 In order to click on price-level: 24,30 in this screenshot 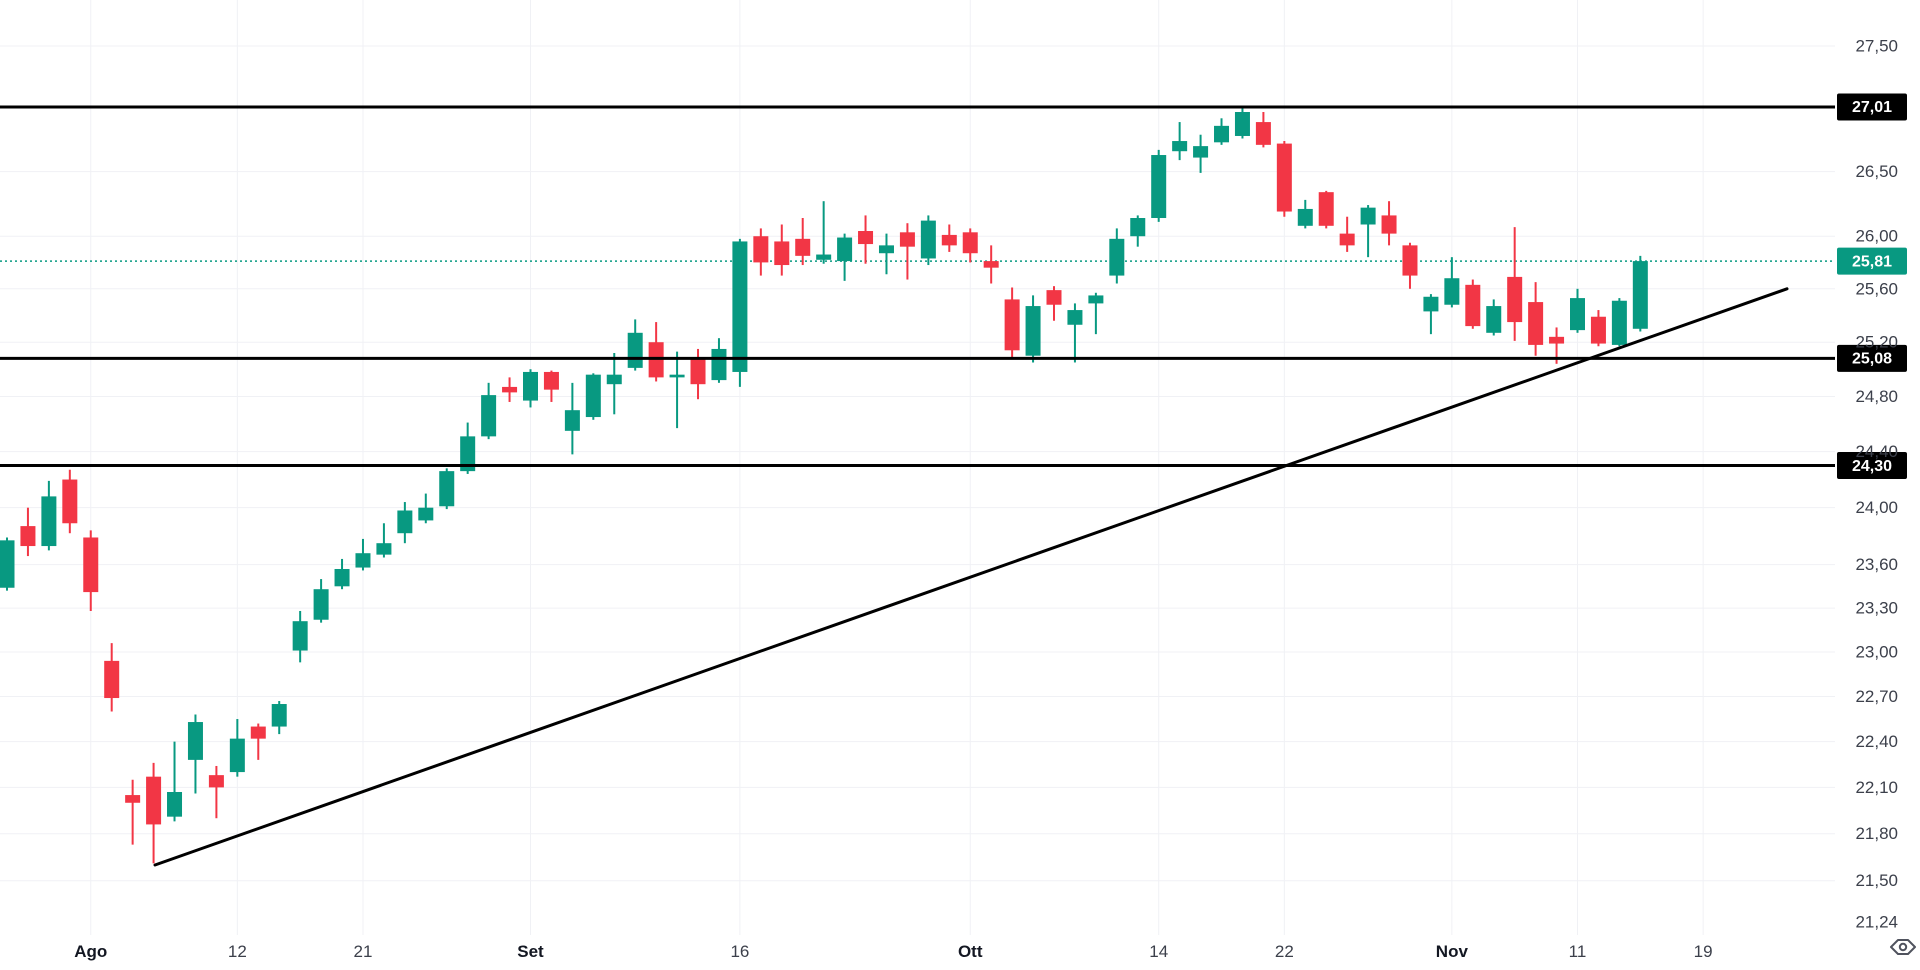, I will do `click(953, 466)`.